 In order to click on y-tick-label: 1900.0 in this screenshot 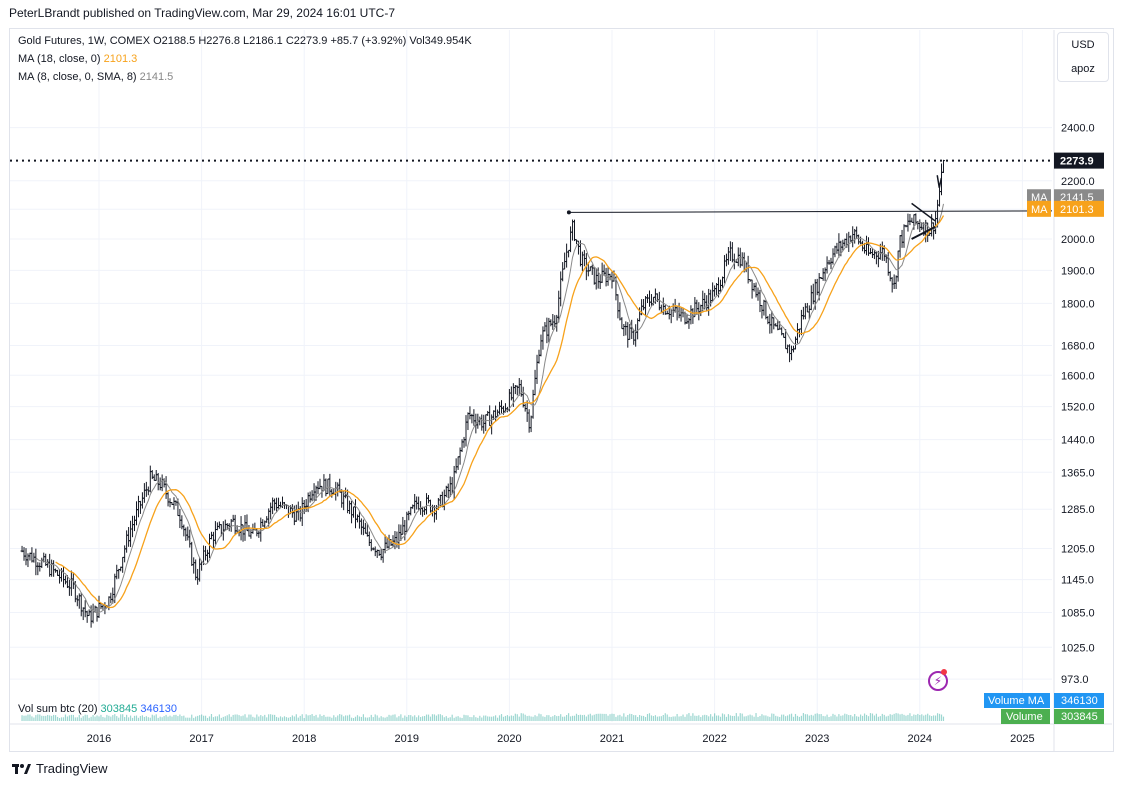, I will do `click(1078, 271)`.